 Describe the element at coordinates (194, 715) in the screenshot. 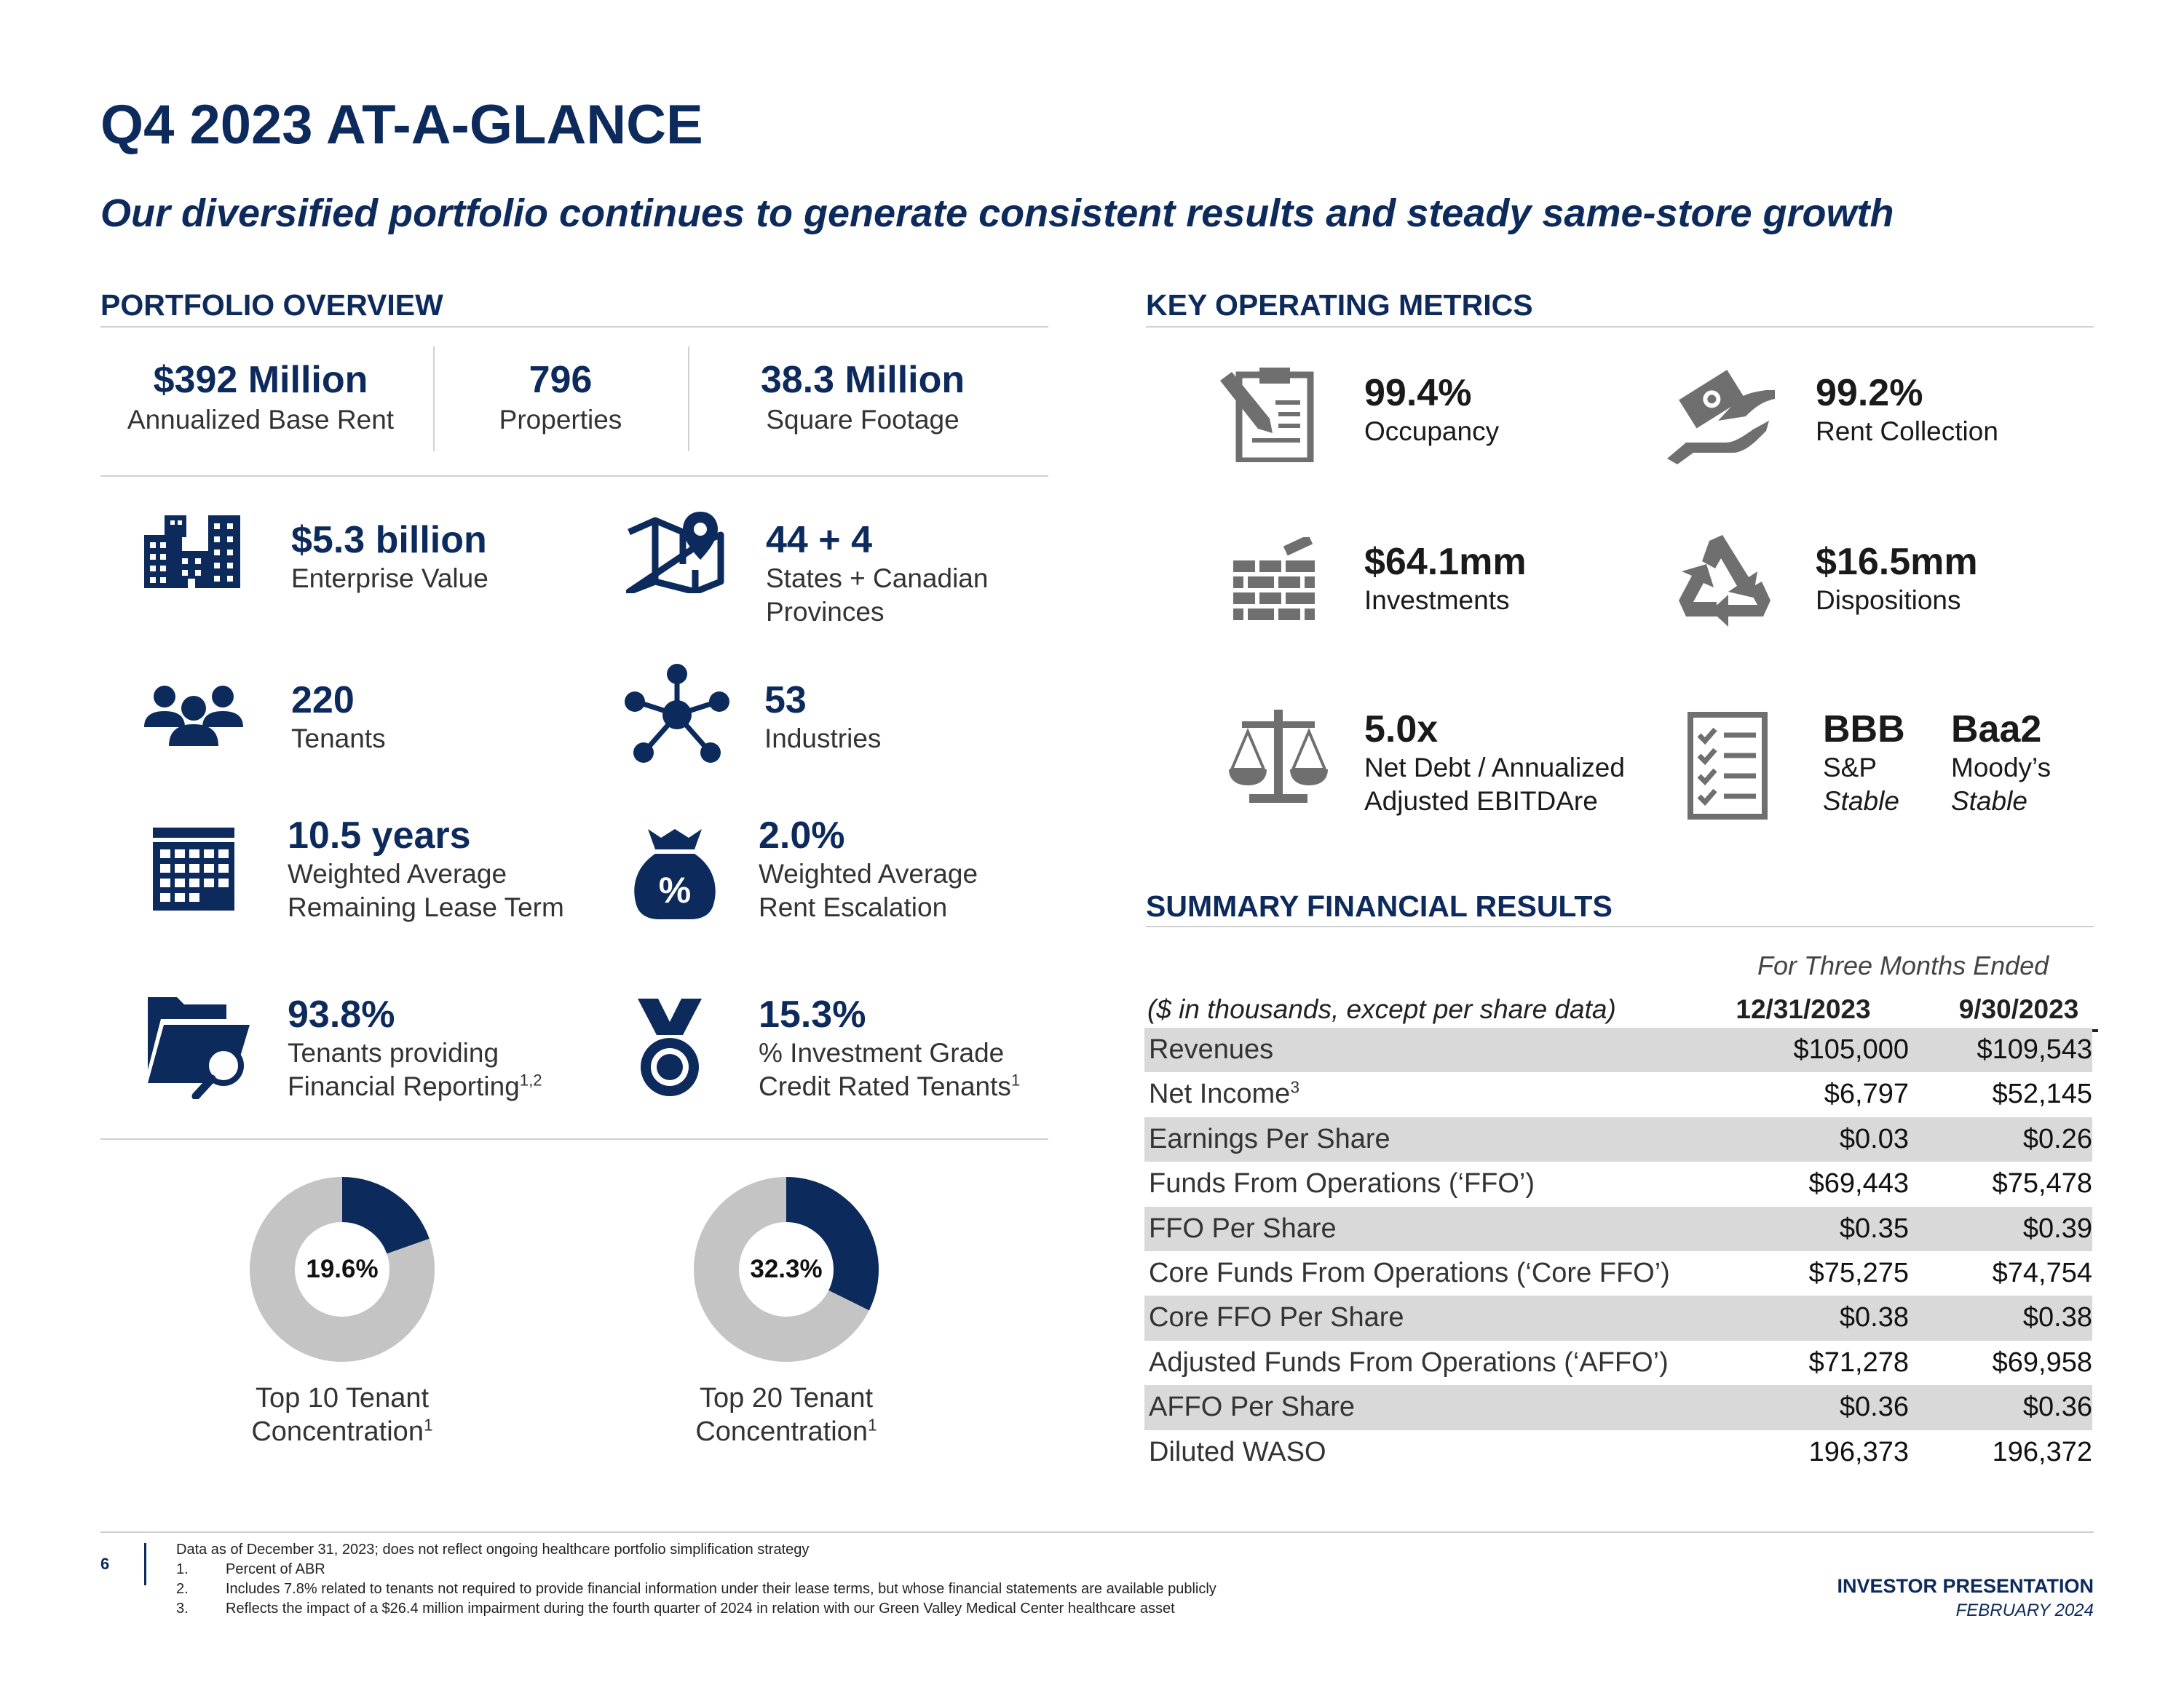

I see `people-icon` at that location.